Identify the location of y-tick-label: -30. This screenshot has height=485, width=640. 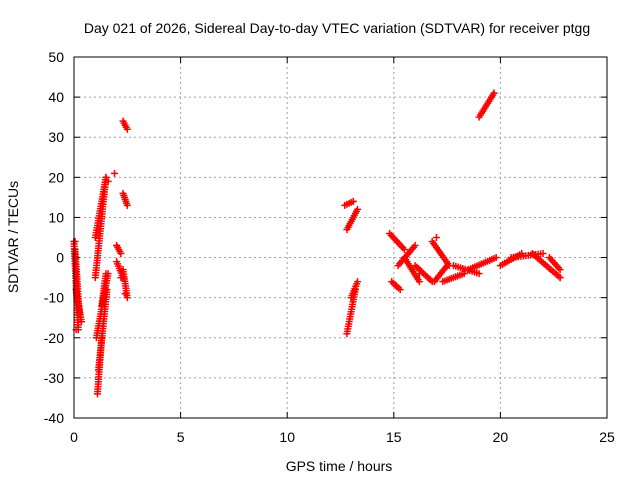
(54, 378).